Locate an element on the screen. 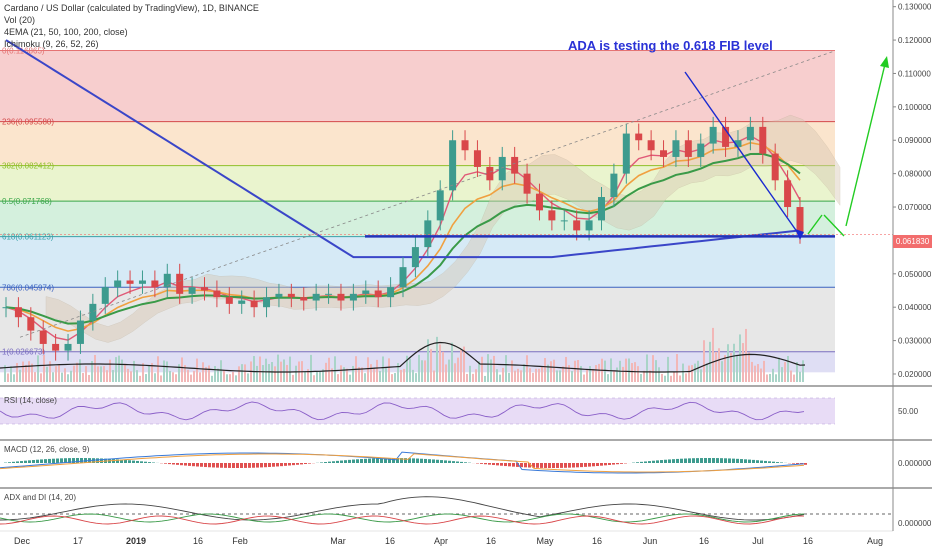 The width and height of the screenshot is (932, 550). price-tick-label: 0.040000 is located at coordinates (915, 307).